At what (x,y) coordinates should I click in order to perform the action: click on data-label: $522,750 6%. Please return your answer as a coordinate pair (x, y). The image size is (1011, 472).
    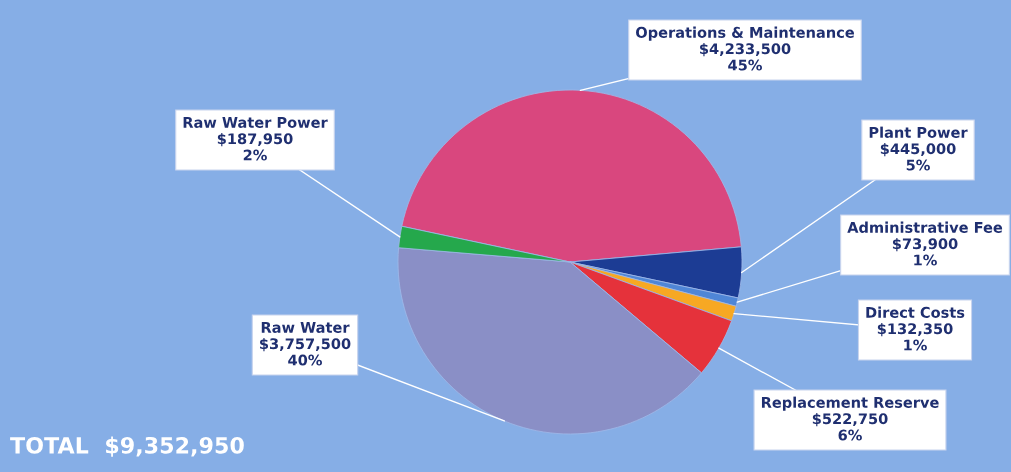
    Looking at the image, I should click on (850, 426).